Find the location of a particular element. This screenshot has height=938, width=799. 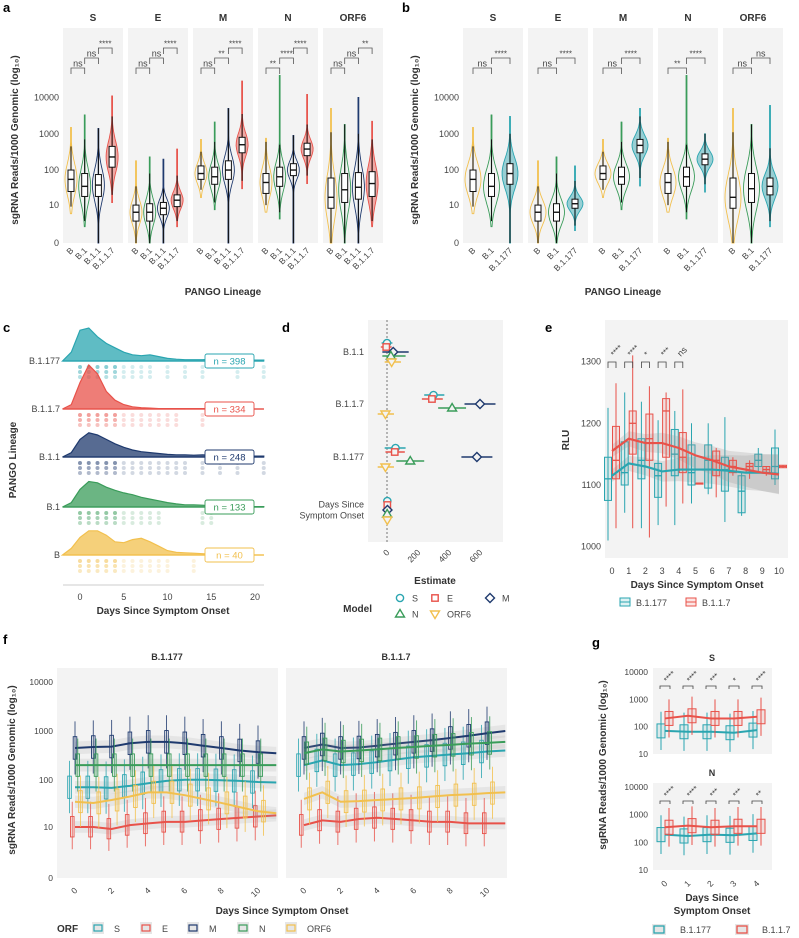

smooth-line-B.1.177 is located at coordinates (695, 469).